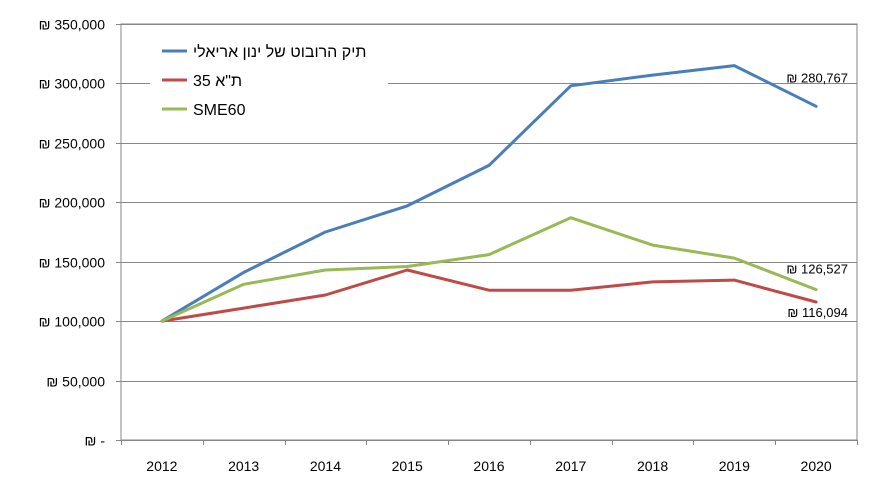 The height and width of the screenshot is (489, 885). What do you see at coordinates (72, 84) in the screenshot?
I see `y-tick-label: ₪ 300,000` at bounding box center [72, 84].